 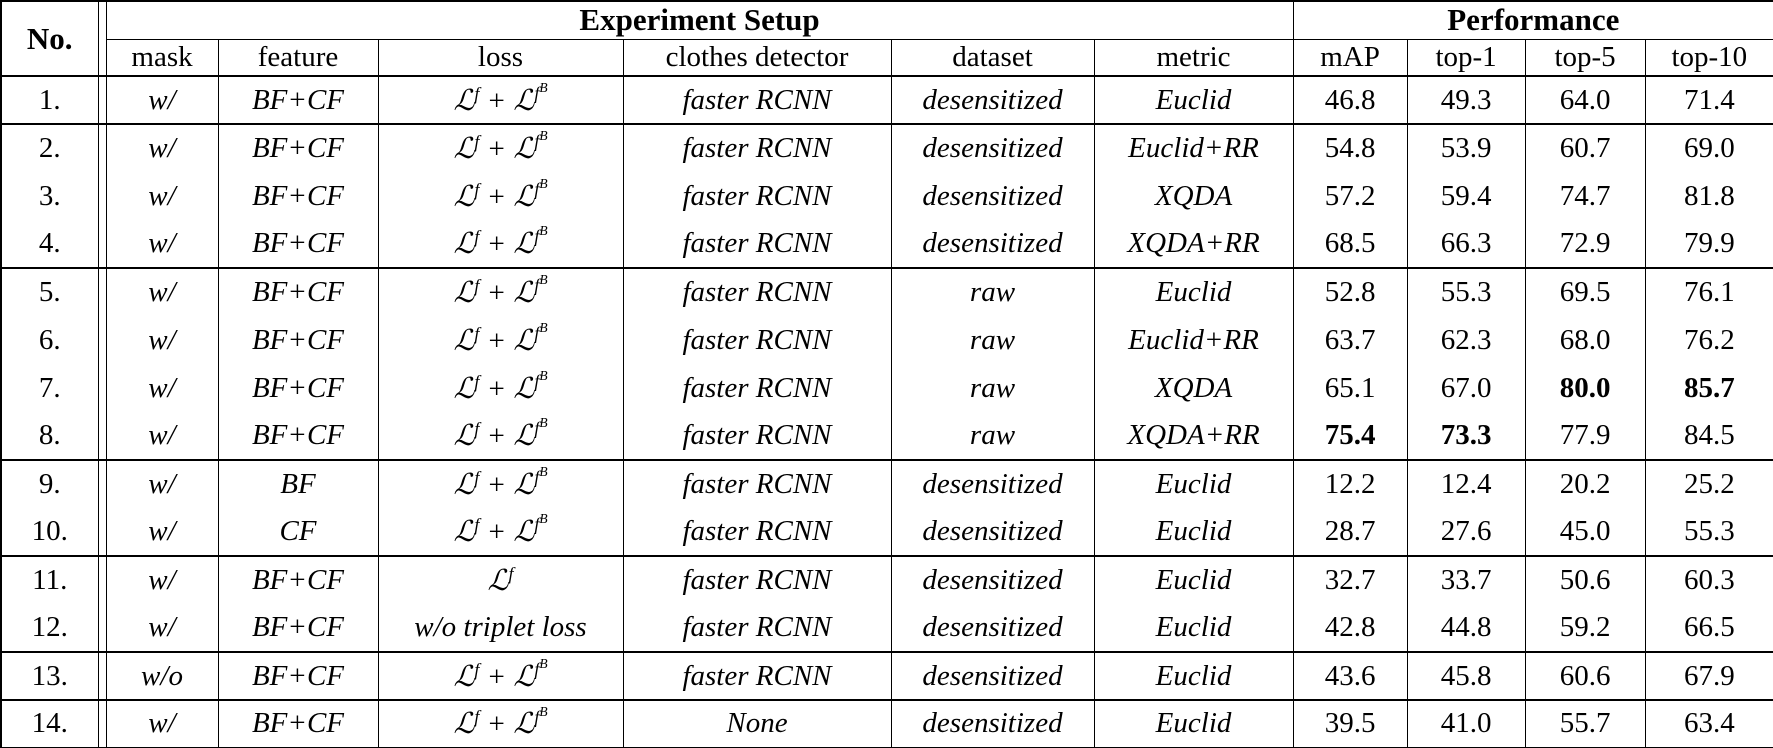 What do you see at coordinates (1709, 58) in the screenshot?
I see `column-header-top10: top-10` at bounding box center [1709, 58].